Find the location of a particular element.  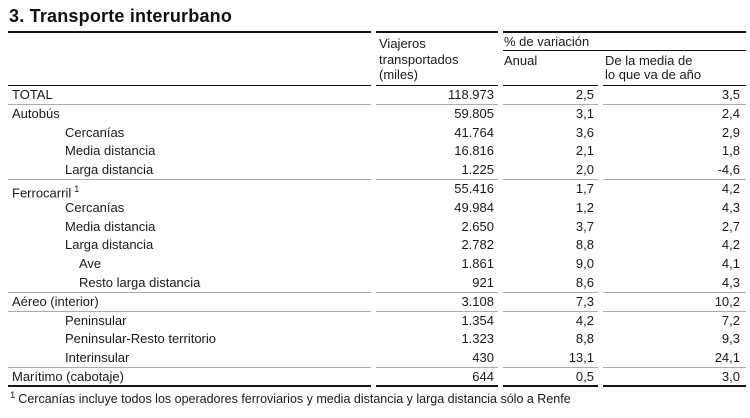

header-media-line2: lo que va de año is located at coordinates (653, 74).